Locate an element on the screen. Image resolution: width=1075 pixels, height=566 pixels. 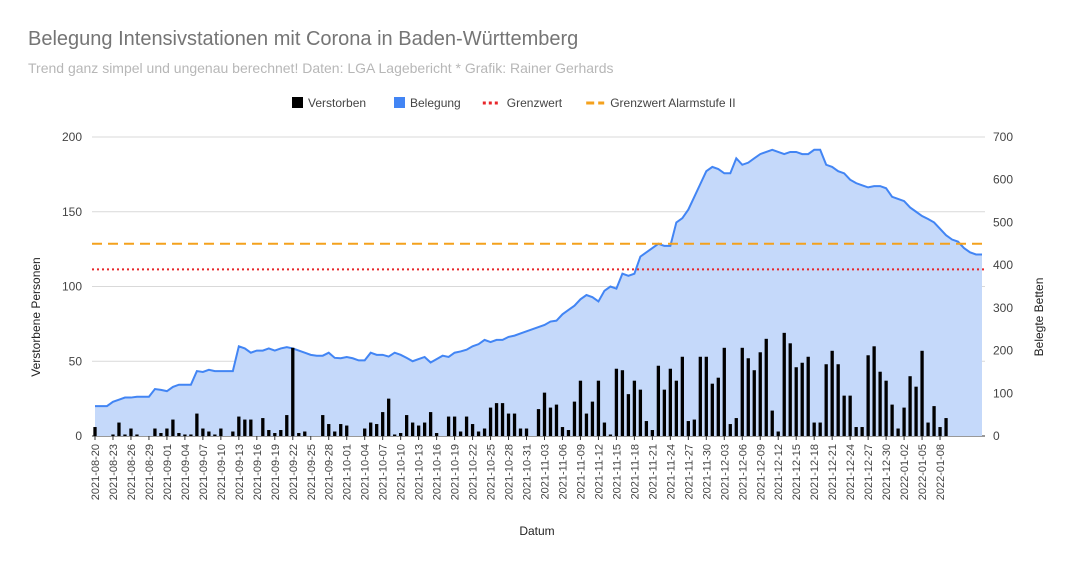
x-tick-label: 2021-11-15 is located at coordinates (617, 471).